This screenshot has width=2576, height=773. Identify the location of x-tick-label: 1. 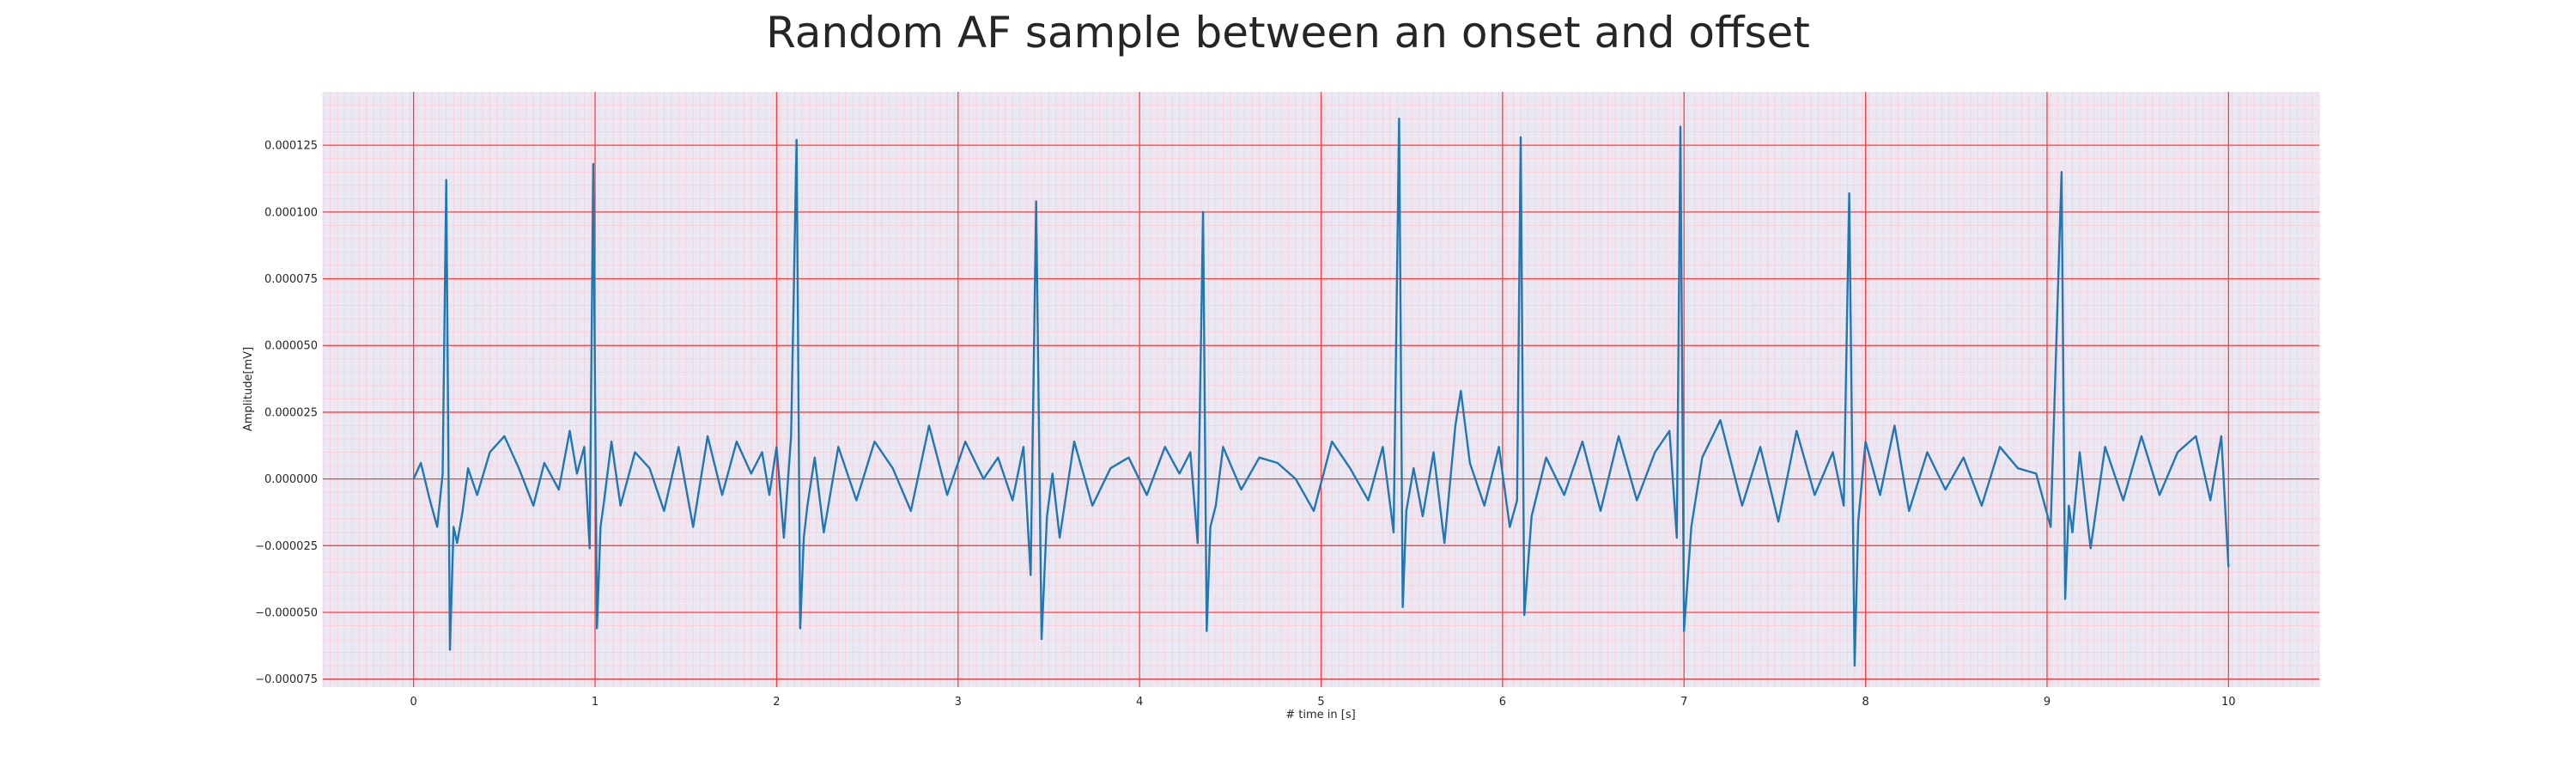
(595, 702).